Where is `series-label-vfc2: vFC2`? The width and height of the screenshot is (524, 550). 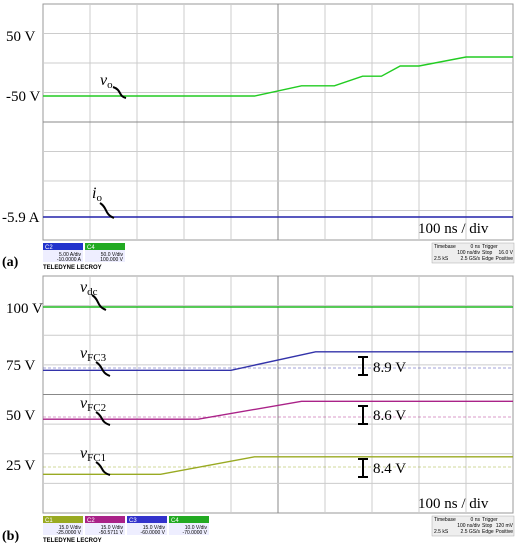 series-label-vfc2: vFC2 is located at coordinates (93, 404).